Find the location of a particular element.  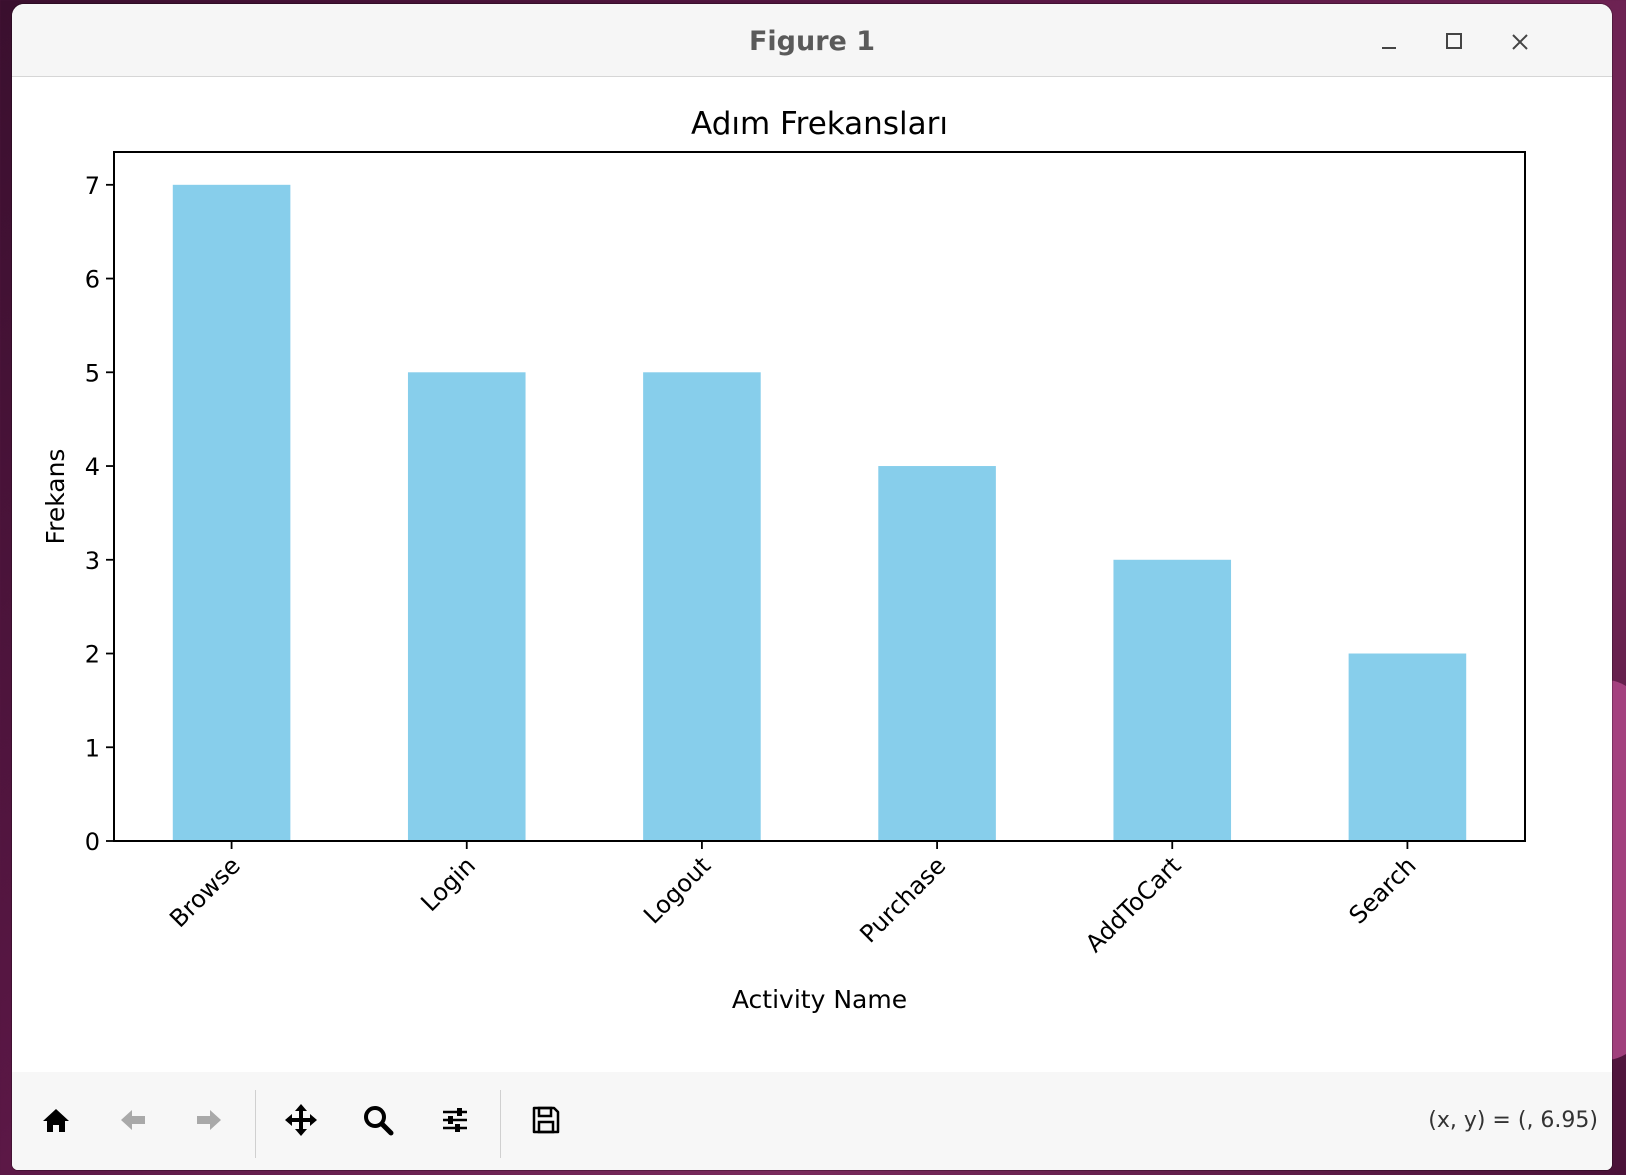

minimize-icon is located at coordinates (1389, 48).